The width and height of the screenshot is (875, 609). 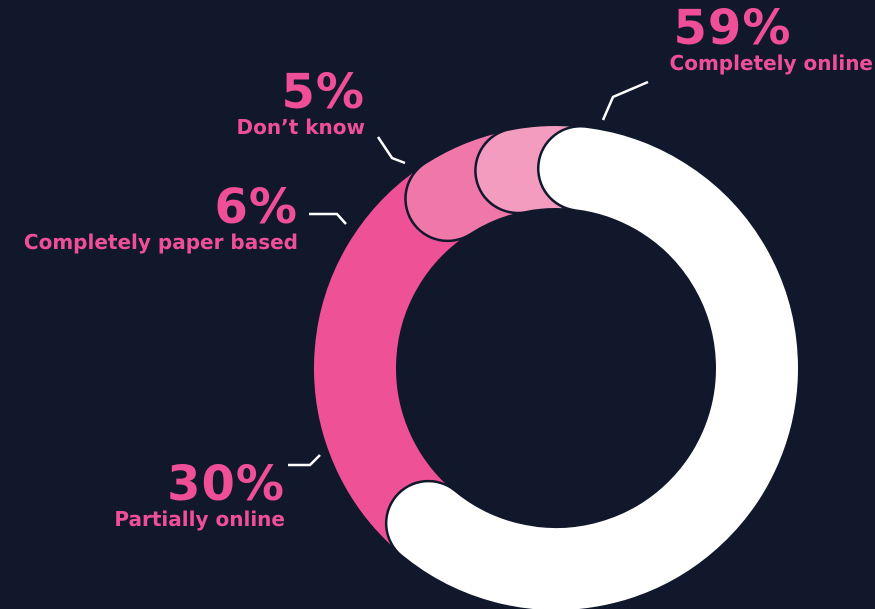 What do you see at coordinates (226, 484) in the screenshot?
I see `percent-partially-online: 30%` at bounding box center [226, 484].